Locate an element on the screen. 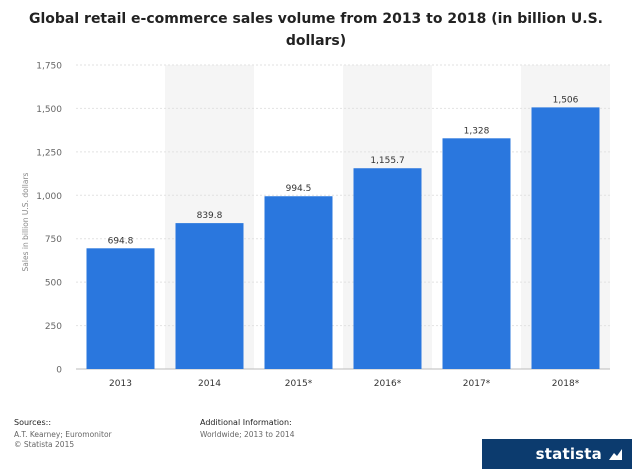  copyright-text: © Statista 2015 is located at coordinates (44, 444).